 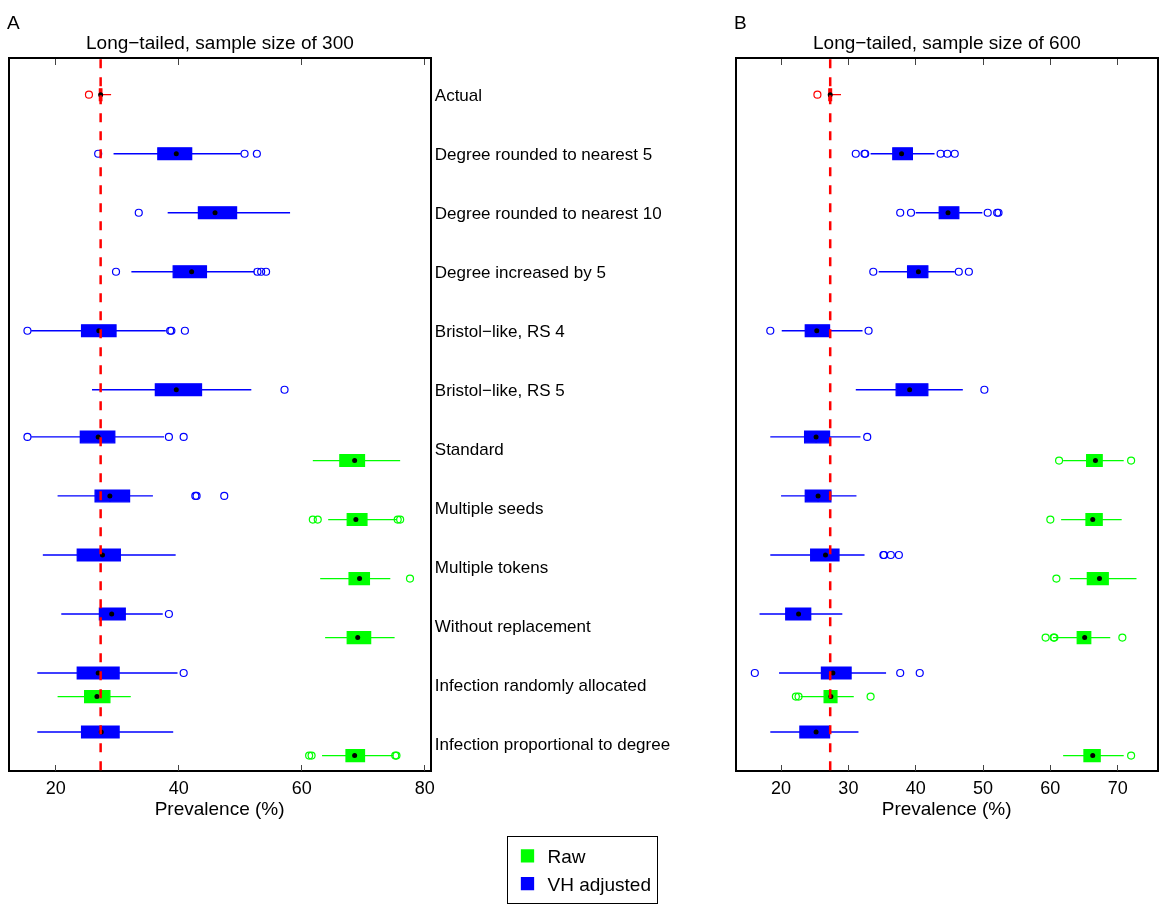 What do you see at coordinates (848, 787) in the screenshot?
I see `x-tick-label: 30` at bounding box center [848, 787].